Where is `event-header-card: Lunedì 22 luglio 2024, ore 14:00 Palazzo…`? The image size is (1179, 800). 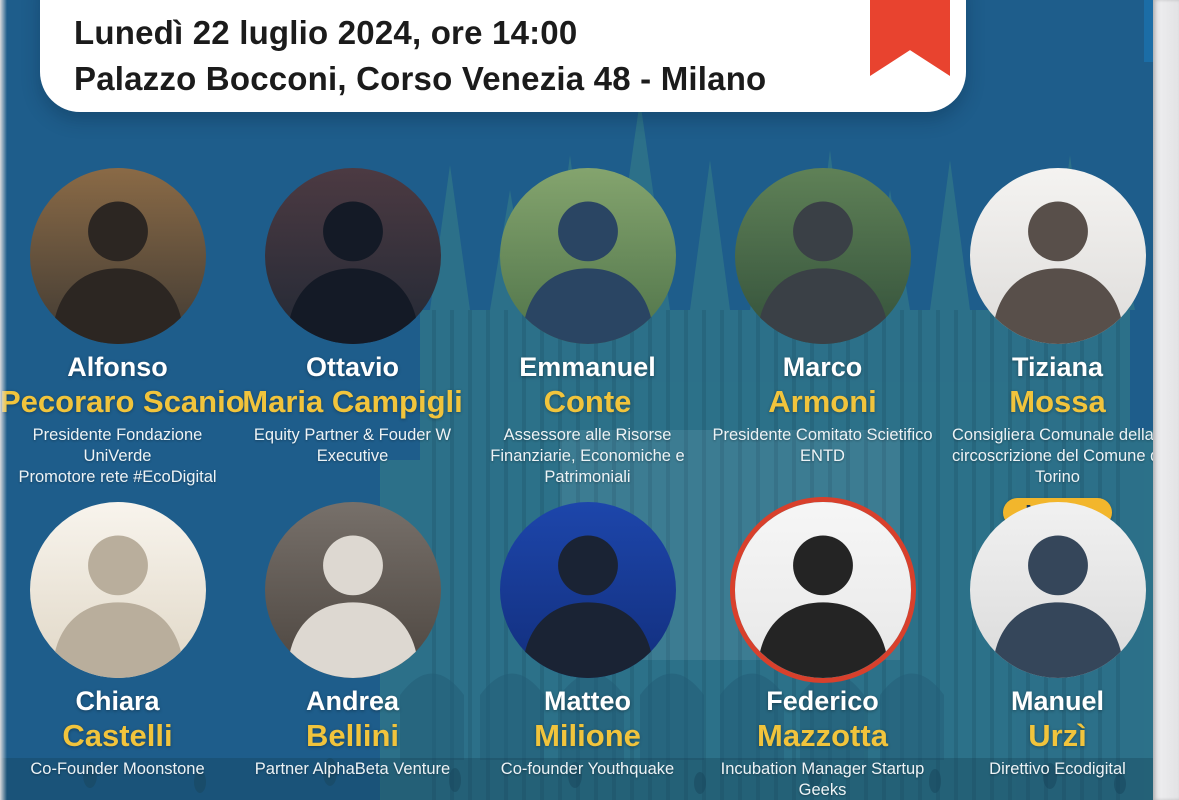 event-header-card: Lunedì 22 luglio 2024, ore 14:00 Palazzo… is located at coordinates (503, 56).